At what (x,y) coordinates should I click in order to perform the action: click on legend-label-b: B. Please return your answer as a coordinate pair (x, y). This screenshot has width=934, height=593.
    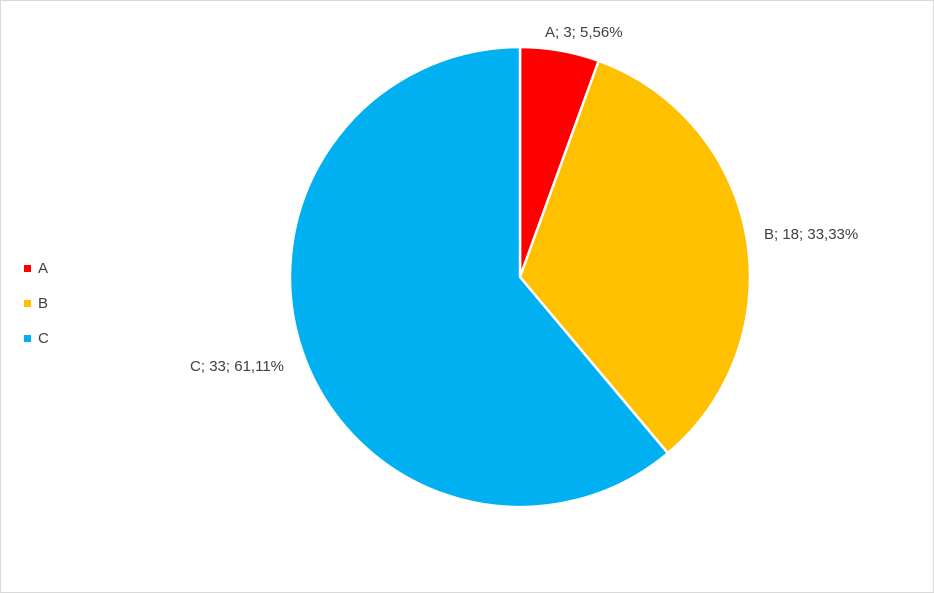
    Looking at the image, I should click on (43, 303).